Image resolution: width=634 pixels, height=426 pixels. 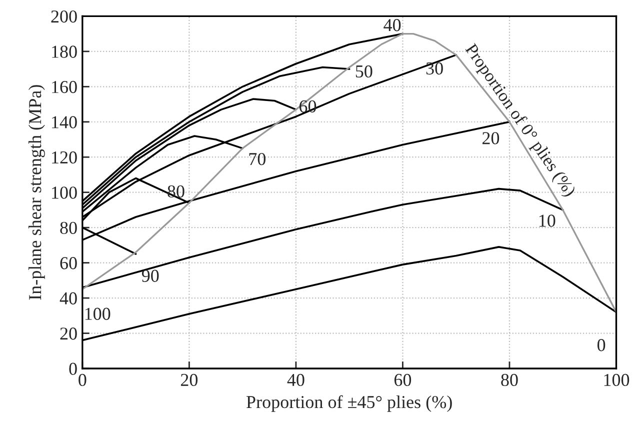 I want to click on y-tick-label: 20, so click(x=68, y=334).